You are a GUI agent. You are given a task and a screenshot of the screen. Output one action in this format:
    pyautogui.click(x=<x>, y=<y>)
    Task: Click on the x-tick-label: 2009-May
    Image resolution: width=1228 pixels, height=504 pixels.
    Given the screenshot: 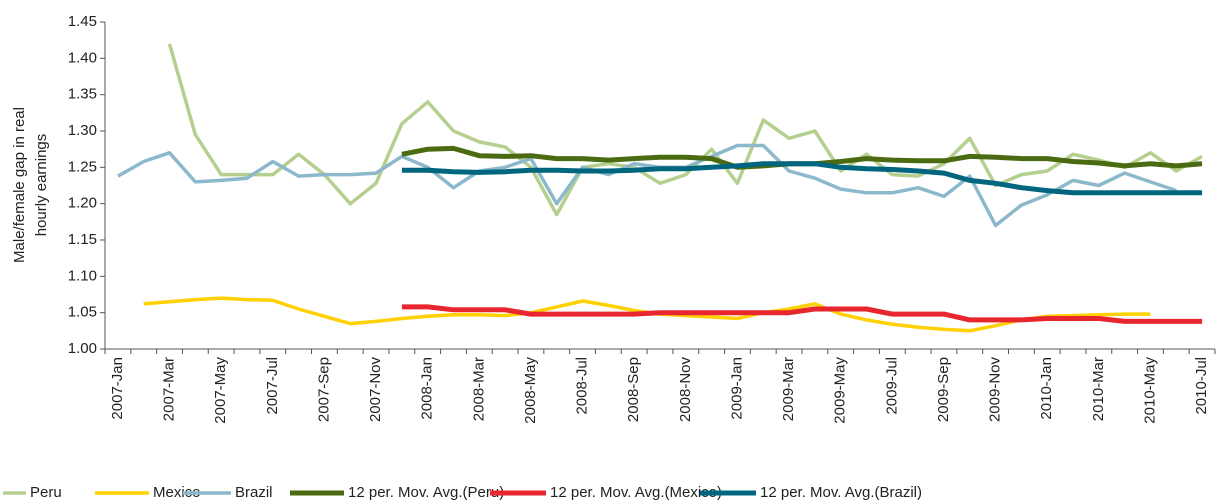 What is the action you would take?
    pyautogui.click(x=840, y=390)
    